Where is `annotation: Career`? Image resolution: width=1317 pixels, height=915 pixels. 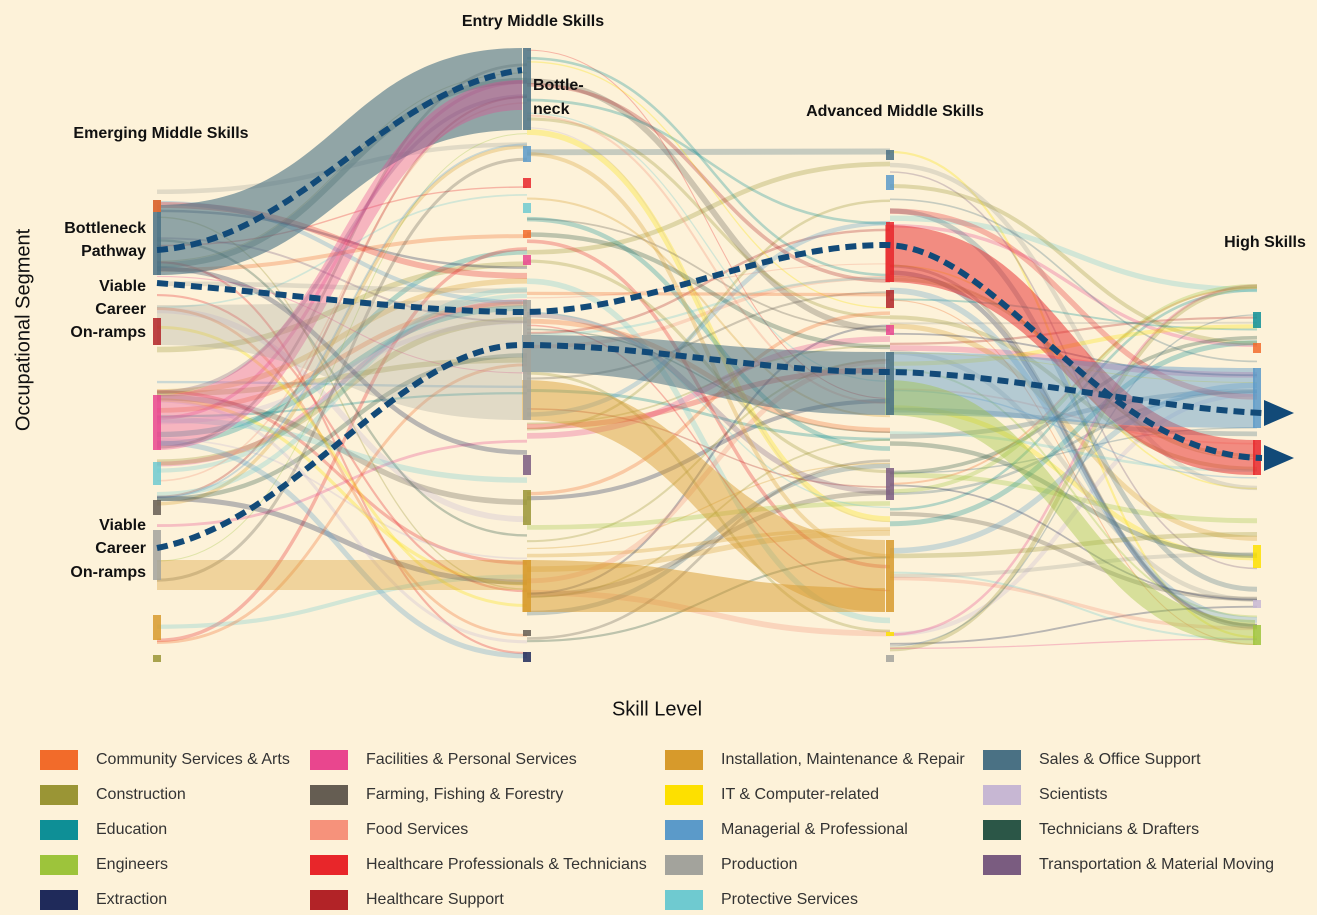
annotation: Career is located at coordinates (120, 309).